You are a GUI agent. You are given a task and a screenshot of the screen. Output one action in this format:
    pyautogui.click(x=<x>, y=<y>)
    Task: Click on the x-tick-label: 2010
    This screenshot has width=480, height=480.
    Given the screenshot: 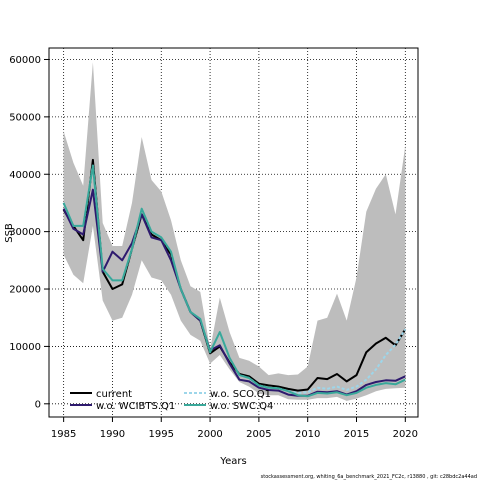 What is the action you would take?
    pyautogui.click(x=307, y=434)
    